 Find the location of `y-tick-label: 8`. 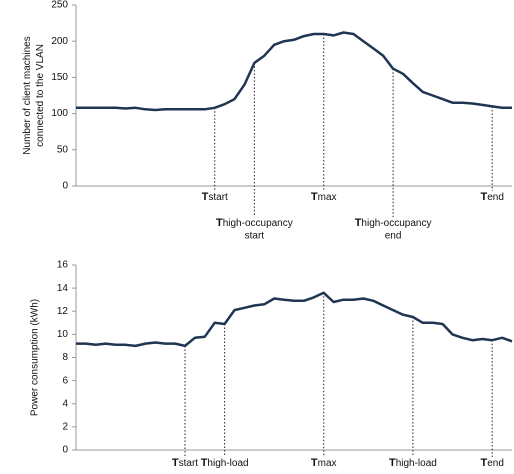

y-tick-label: 8 is located at coordinates (65, 357).